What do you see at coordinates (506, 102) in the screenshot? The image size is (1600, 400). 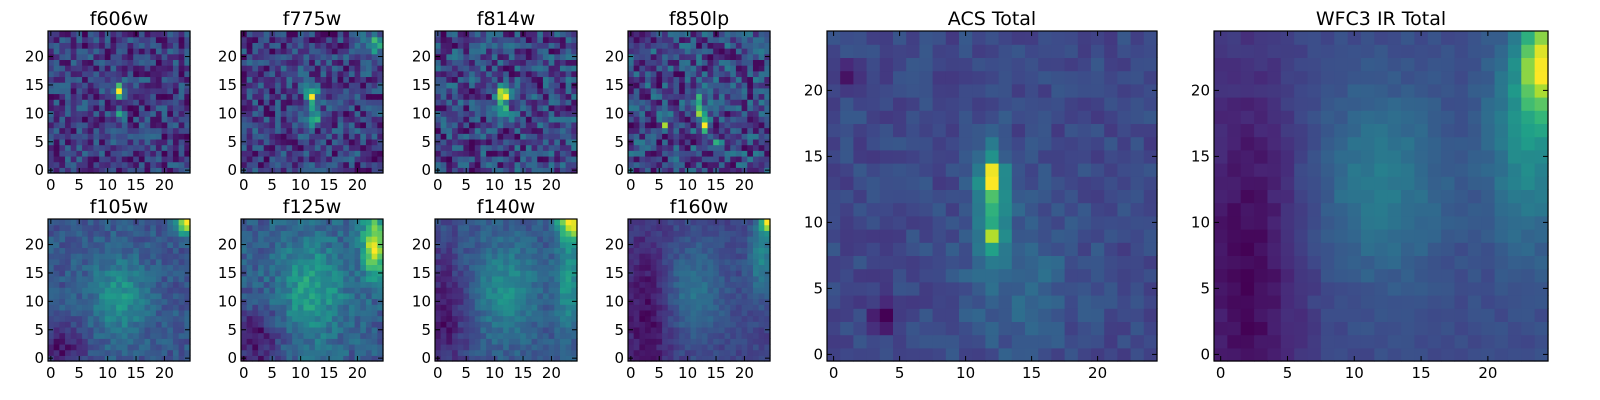 I see `axes-frame` at bounding box center [506, 102].